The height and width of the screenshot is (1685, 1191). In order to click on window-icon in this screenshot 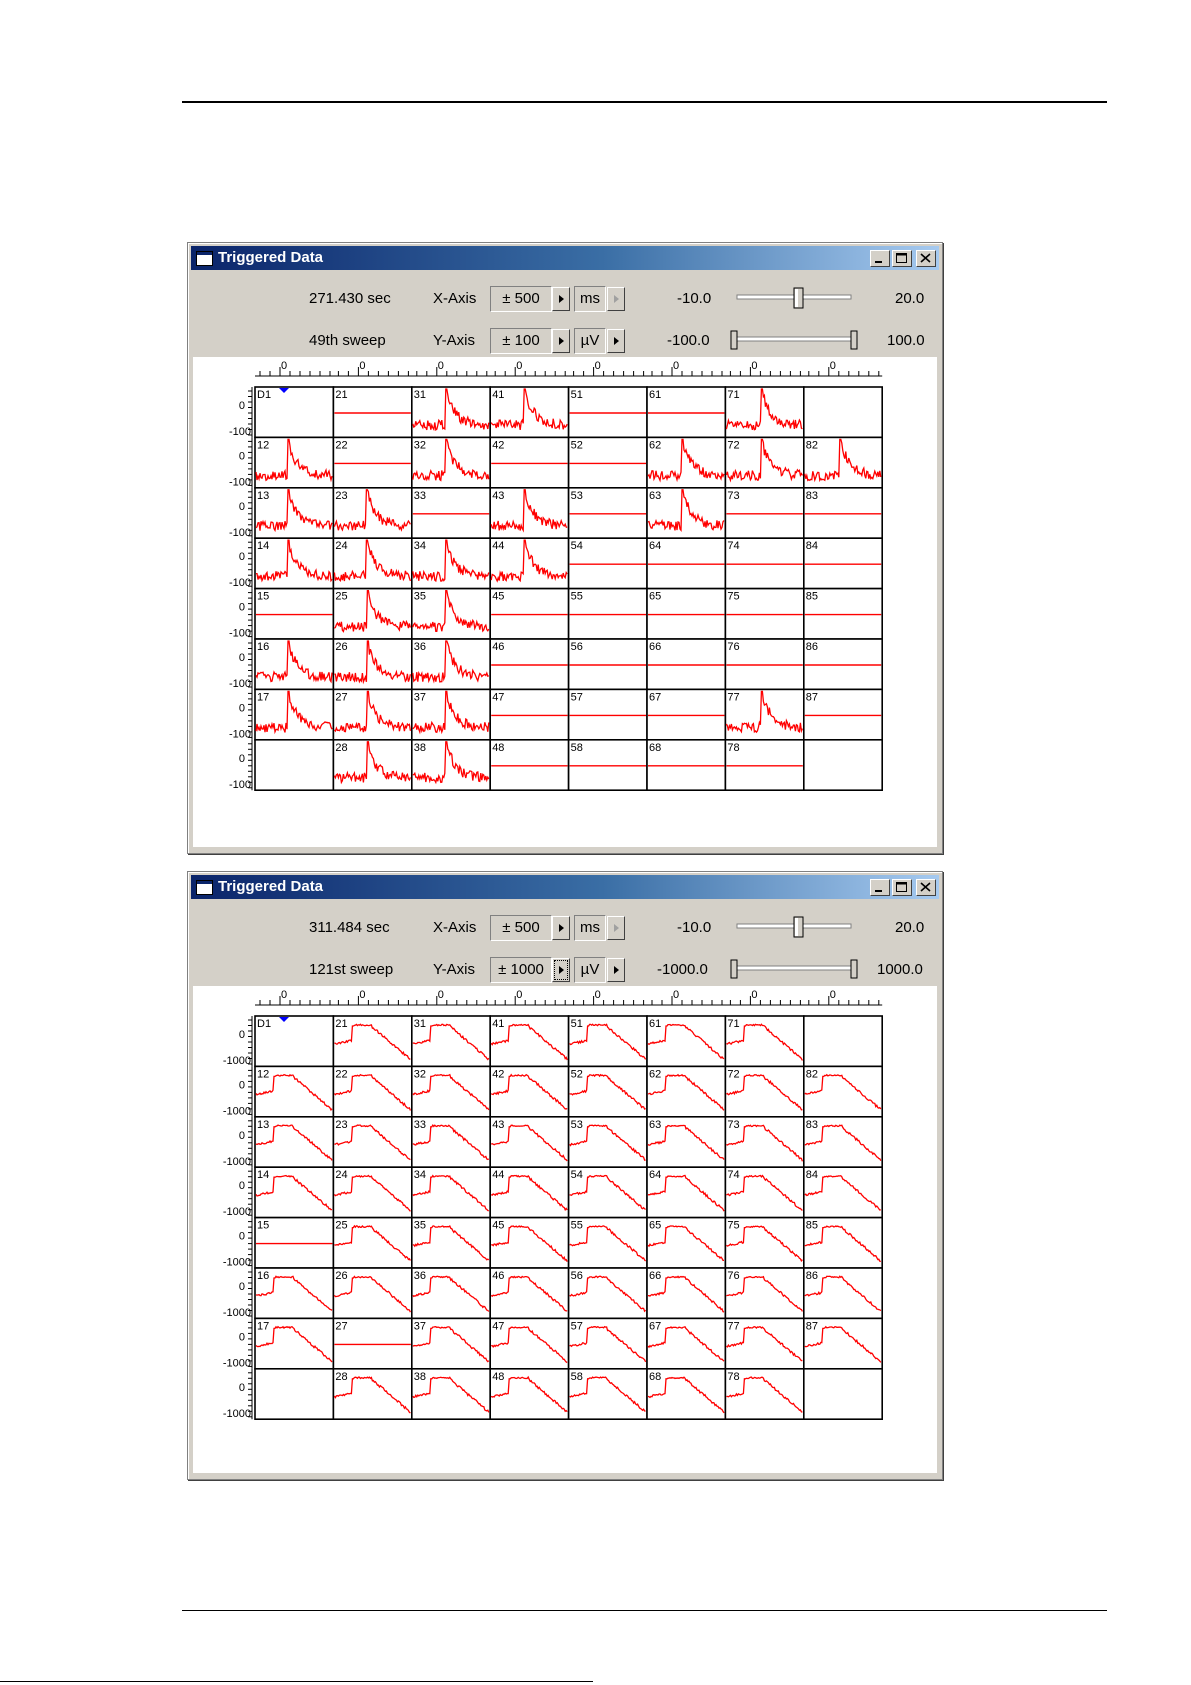, I will do `click(204, 258)`.